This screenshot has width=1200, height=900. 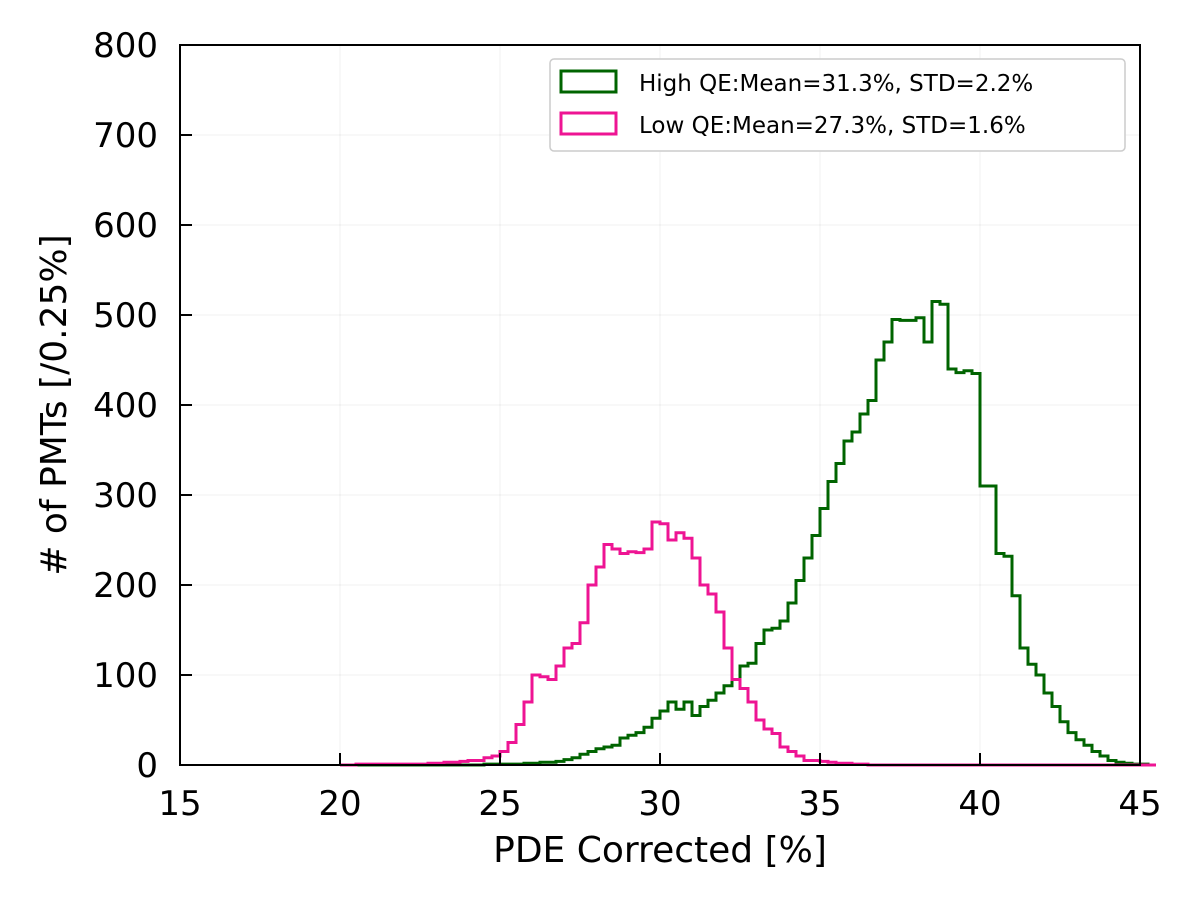 I want to click on y-tick-label: 600, so click(x=125, y=226).